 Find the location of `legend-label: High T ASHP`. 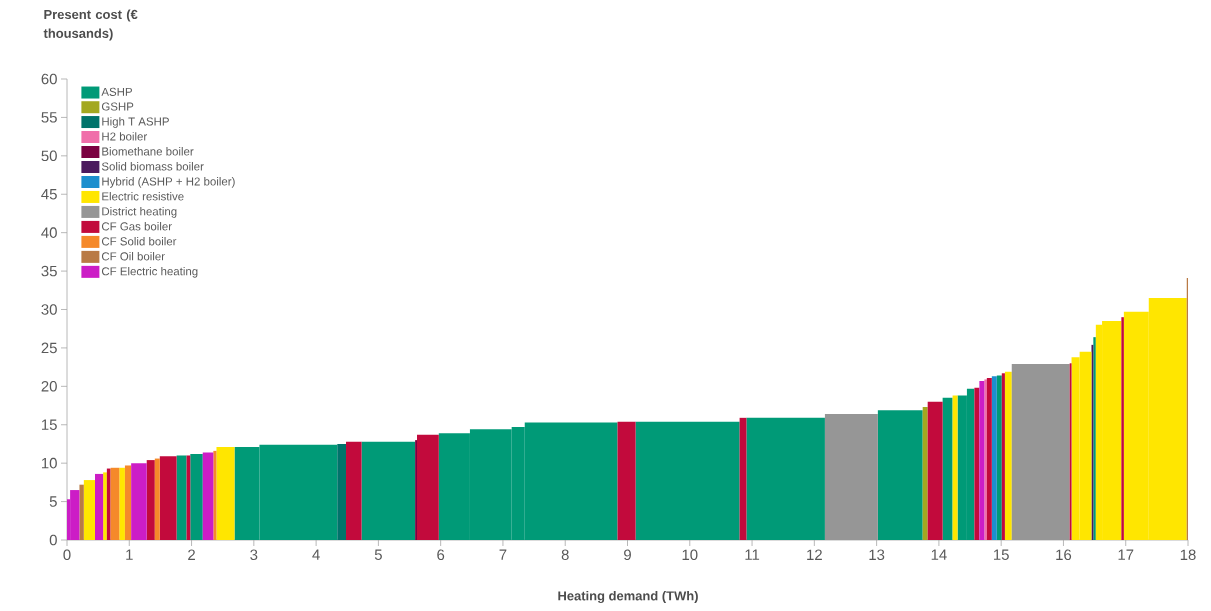

legend-label: High T ASHP is located at coordinates (135, 122).